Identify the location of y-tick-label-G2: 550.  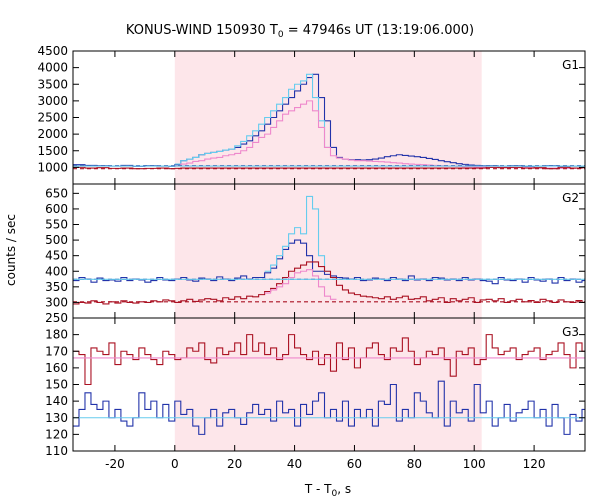
(56, 225).